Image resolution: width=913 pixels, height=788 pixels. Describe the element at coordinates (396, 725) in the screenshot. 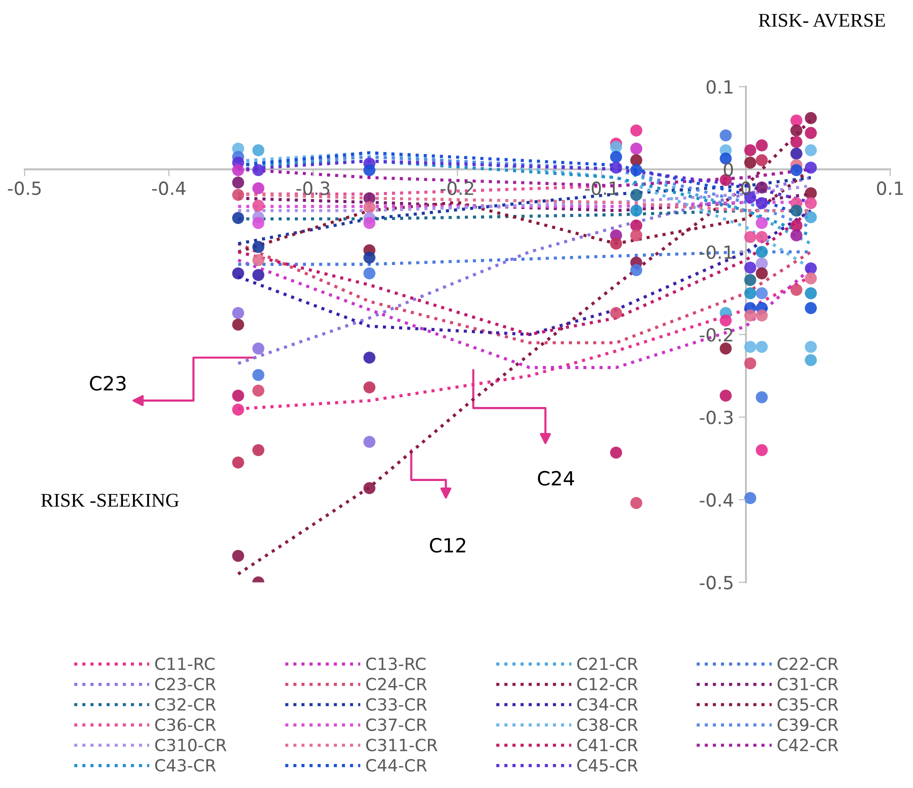

I see `legend-label: C37-CR` at that location.